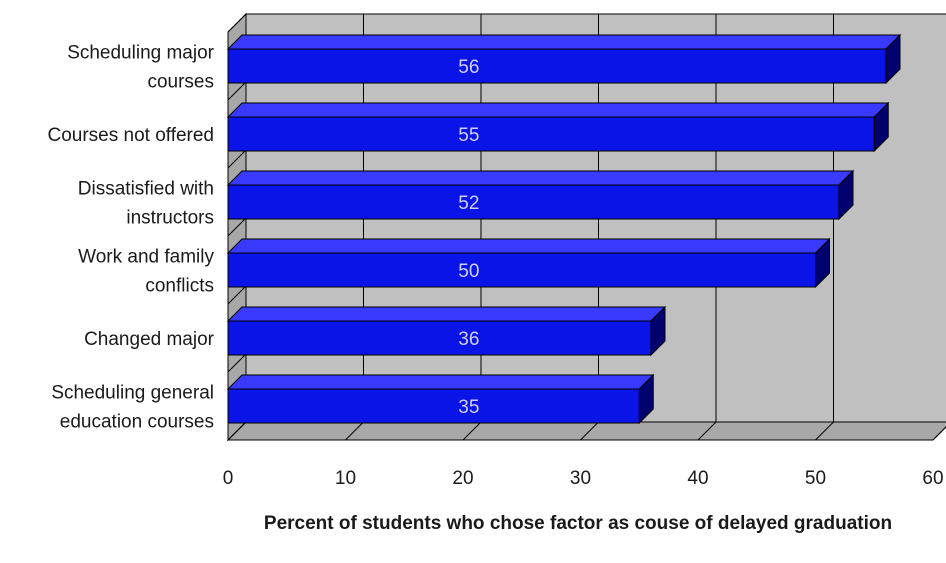 The width and height of the screenshot is (946, 563). What do you see at coordinates (697, 478) in the screenshot?
I see `x-tick-label: 40` at bounding box center [697, 478].